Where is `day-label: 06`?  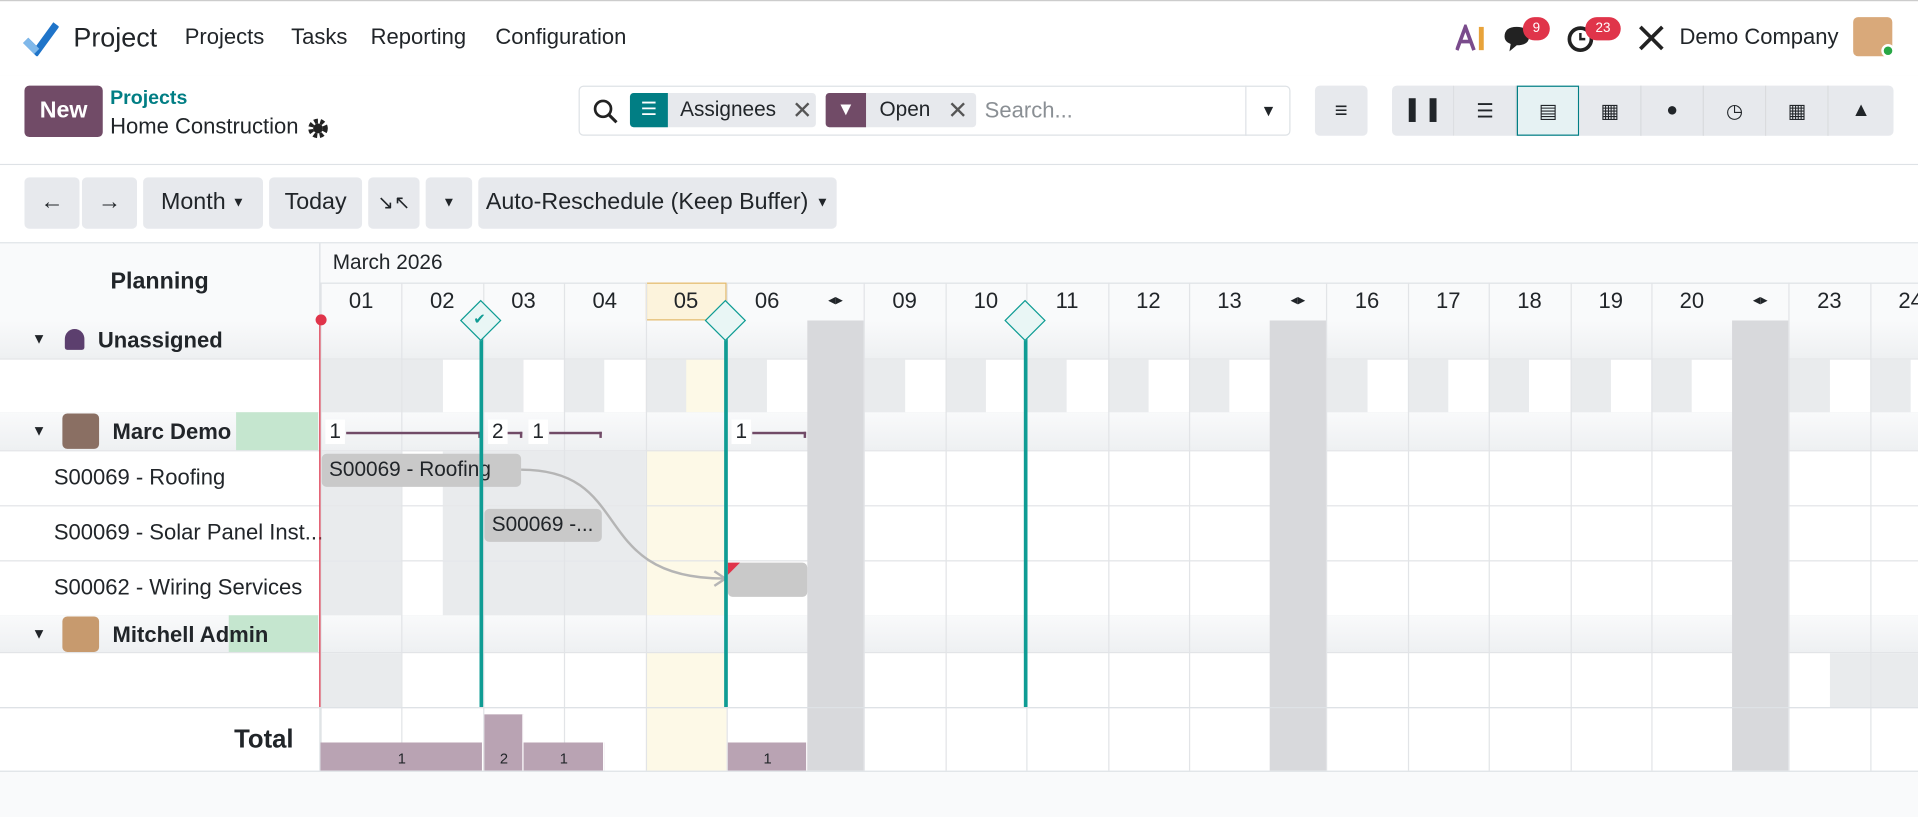 day-label: 06 is located at coordinates (767, 301).